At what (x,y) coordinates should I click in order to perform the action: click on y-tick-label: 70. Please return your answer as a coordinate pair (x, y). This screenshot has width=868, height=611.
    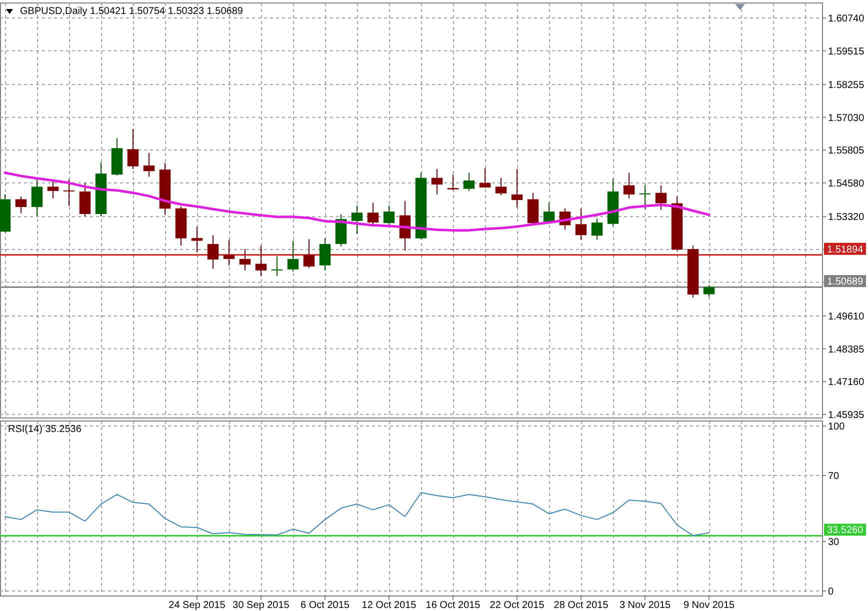
    Looking at the image, I should click on (834, 476).